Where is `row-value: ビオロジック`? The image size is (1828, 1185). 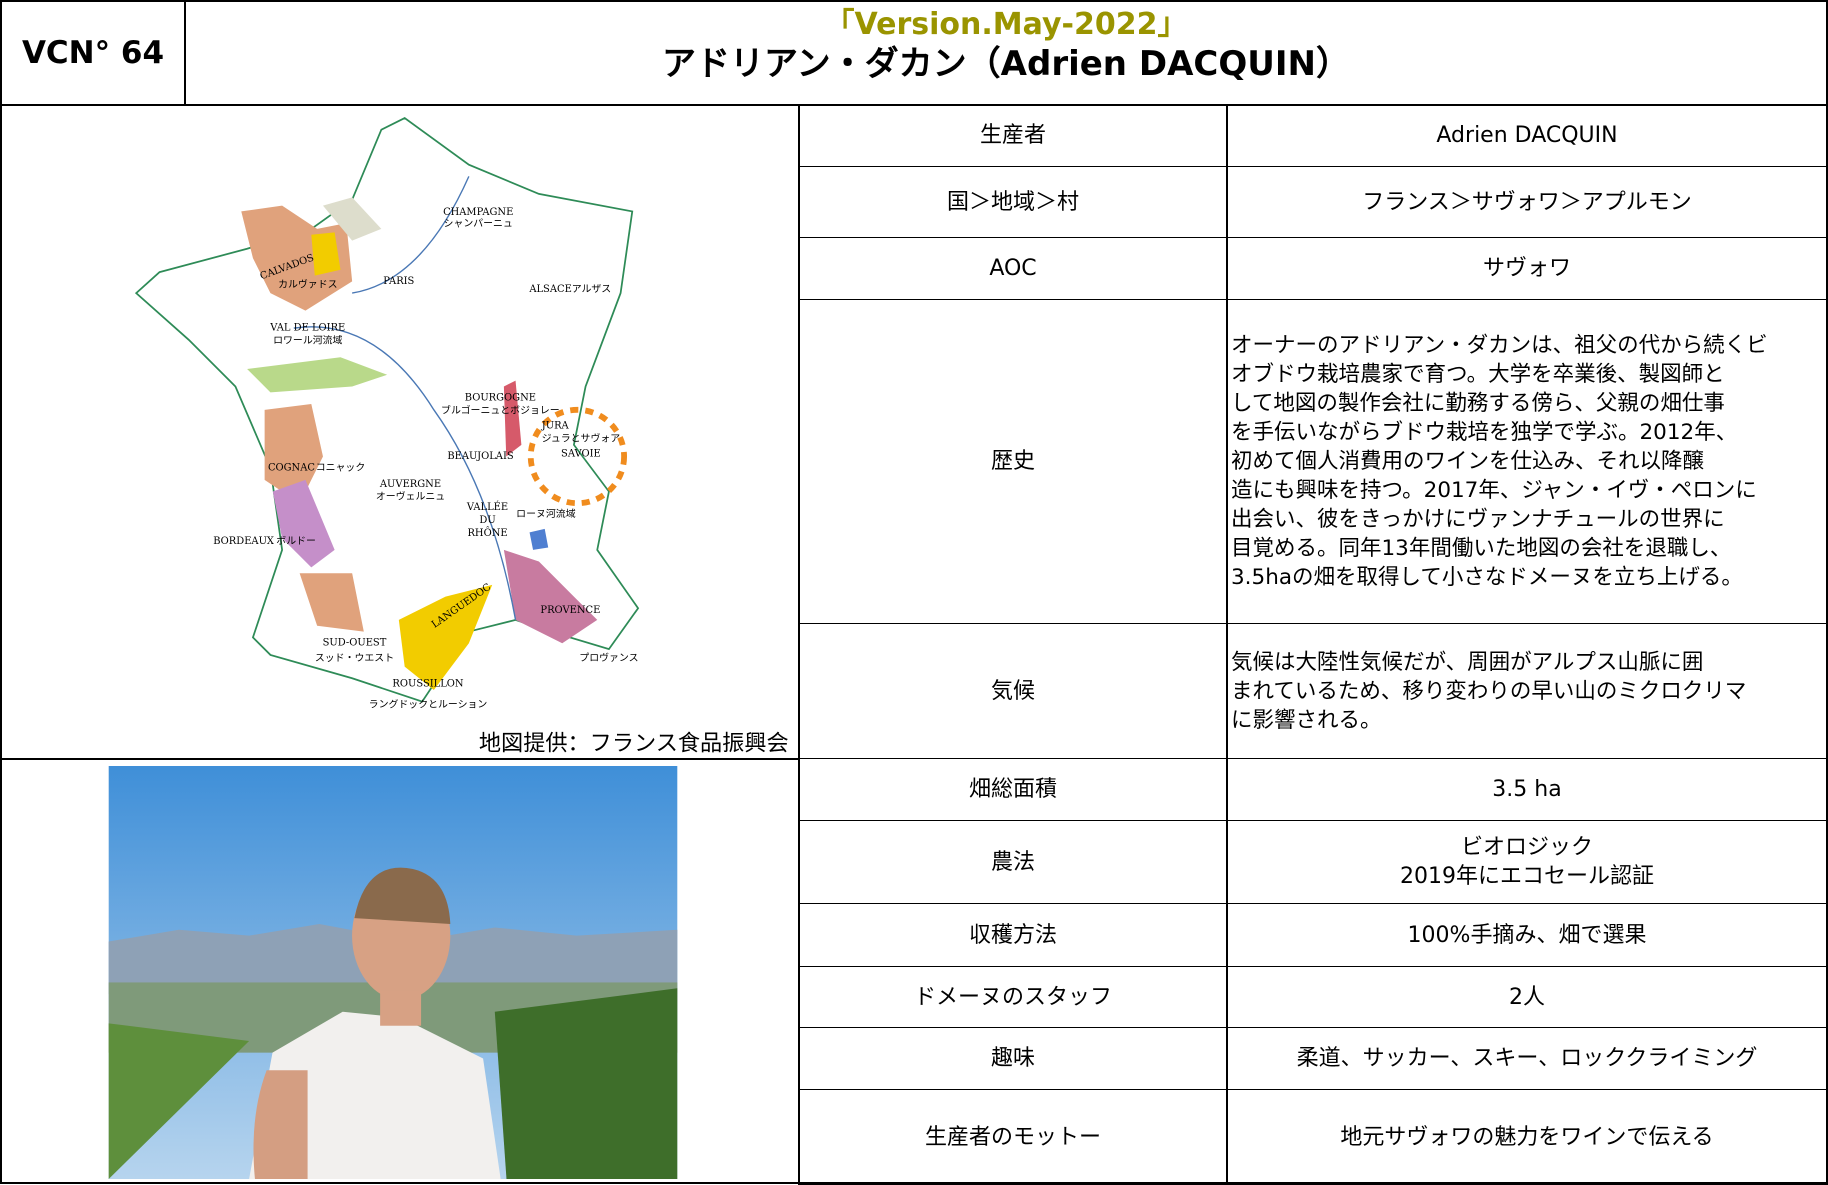 row-value: ビオロジック is located at coordinates (1526, 847).